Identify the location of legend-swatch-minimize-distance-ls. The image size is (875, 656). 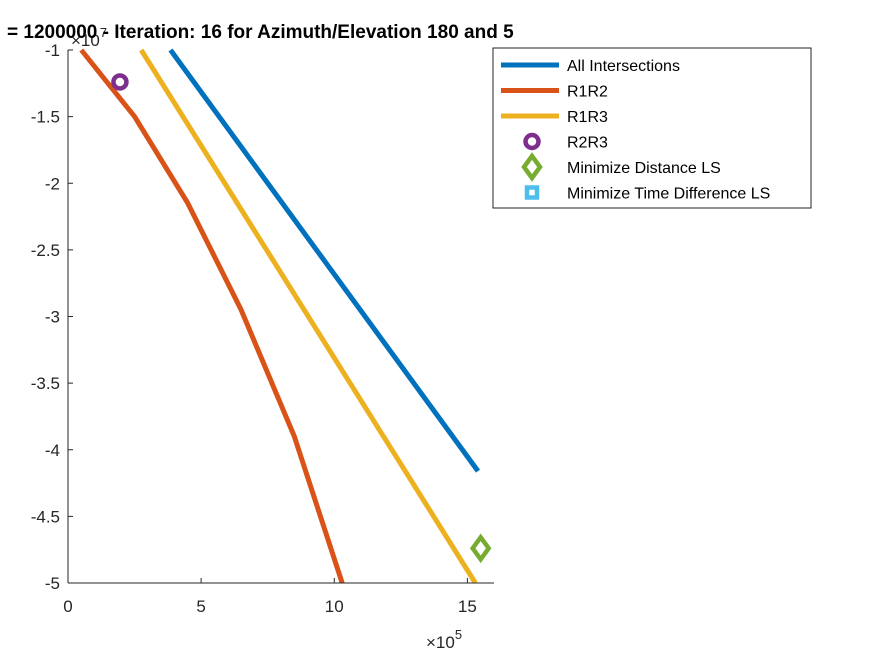
(532, 167).